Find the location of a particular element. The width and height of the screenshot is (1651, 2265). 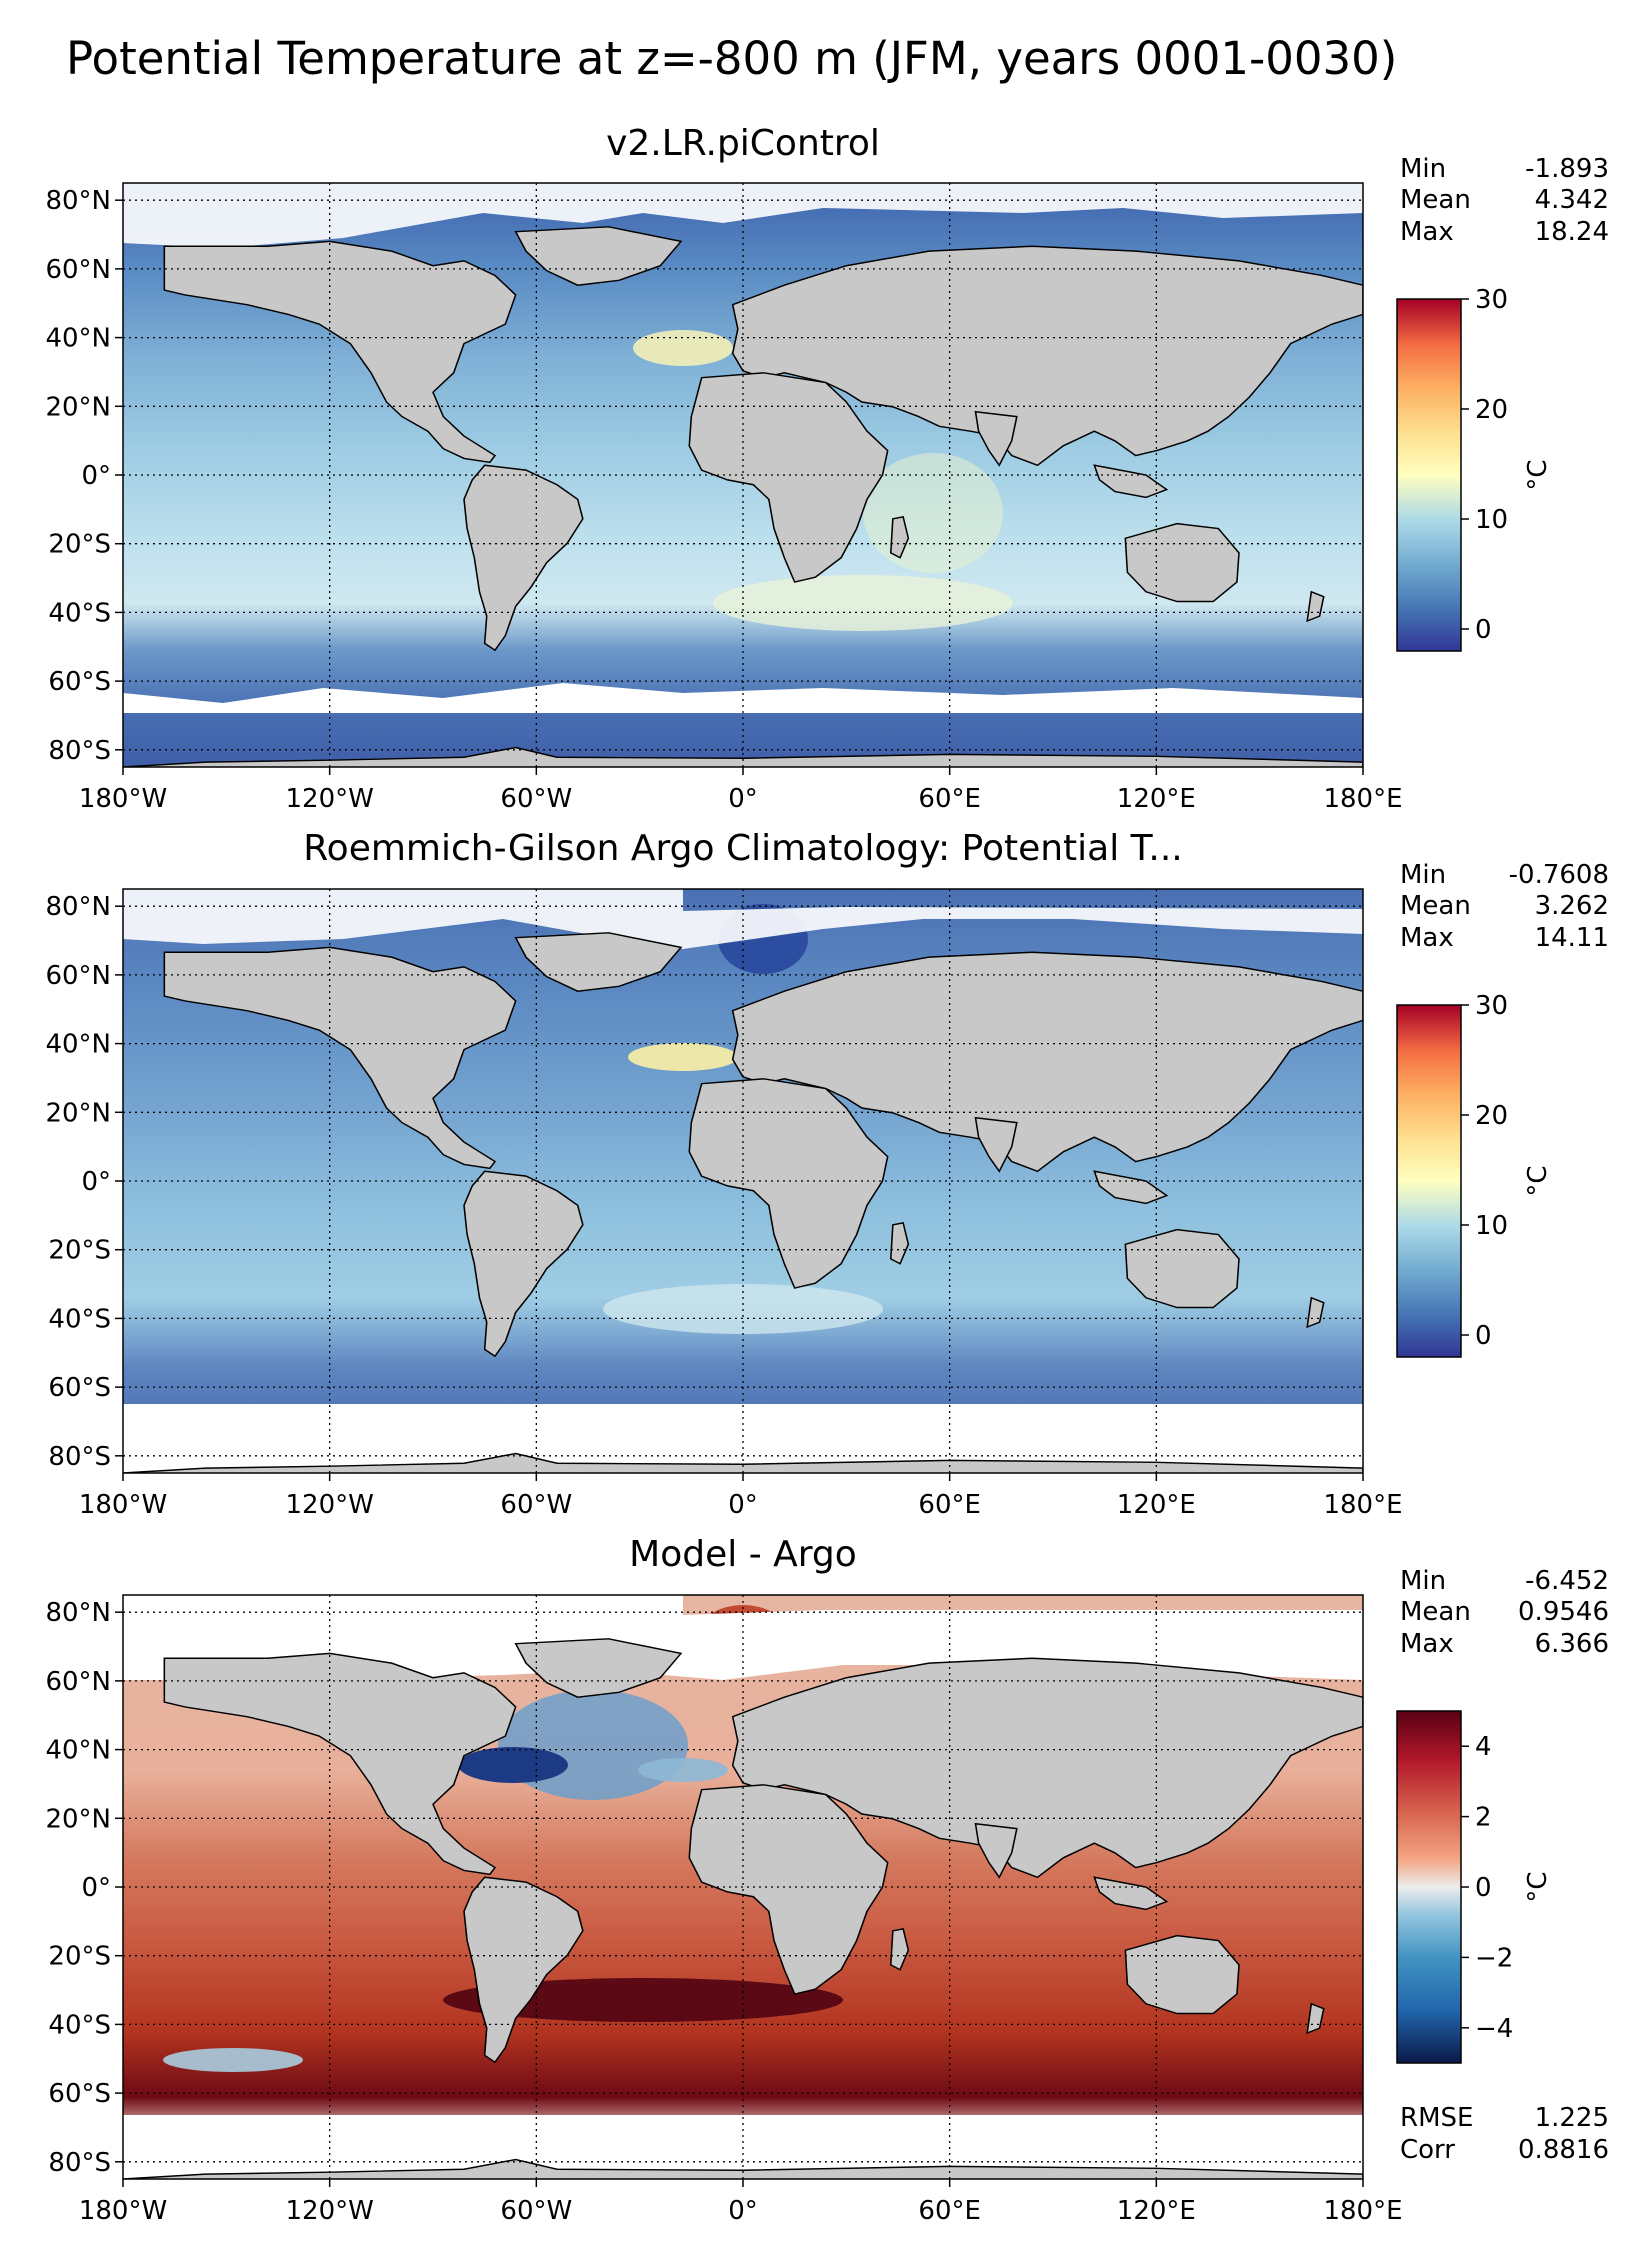

stats-block: Min -0.7608 Mean 3.262 Max 14.11 is located at coordinates (1504, 906).